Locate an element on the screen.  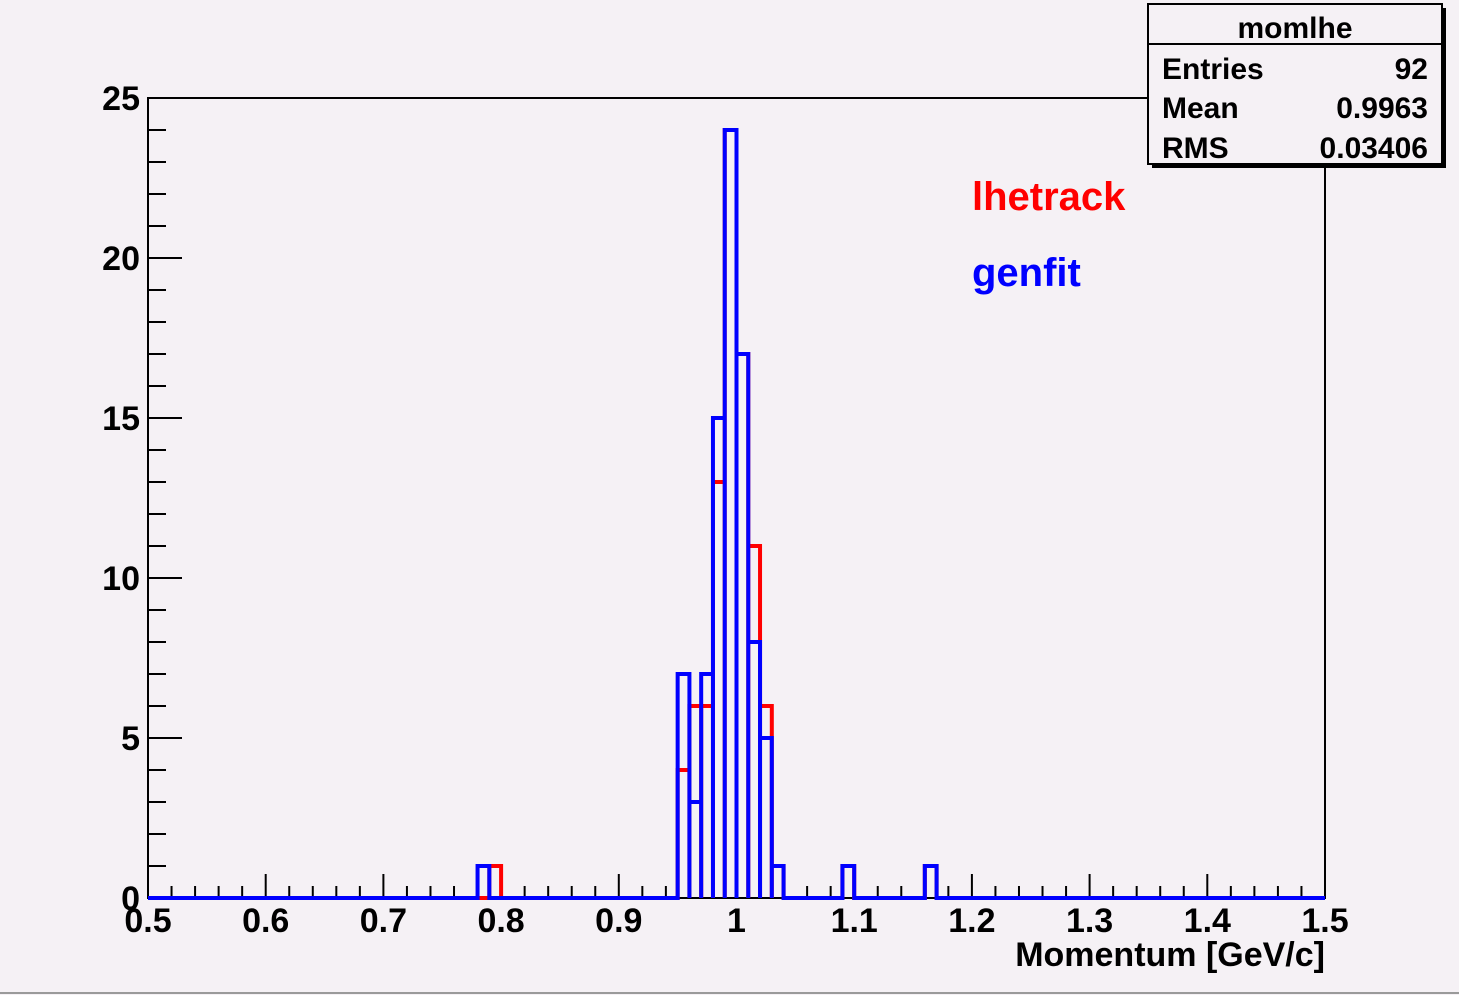
x-tick-label: 1.4 is located at coordinates (1207, 921).